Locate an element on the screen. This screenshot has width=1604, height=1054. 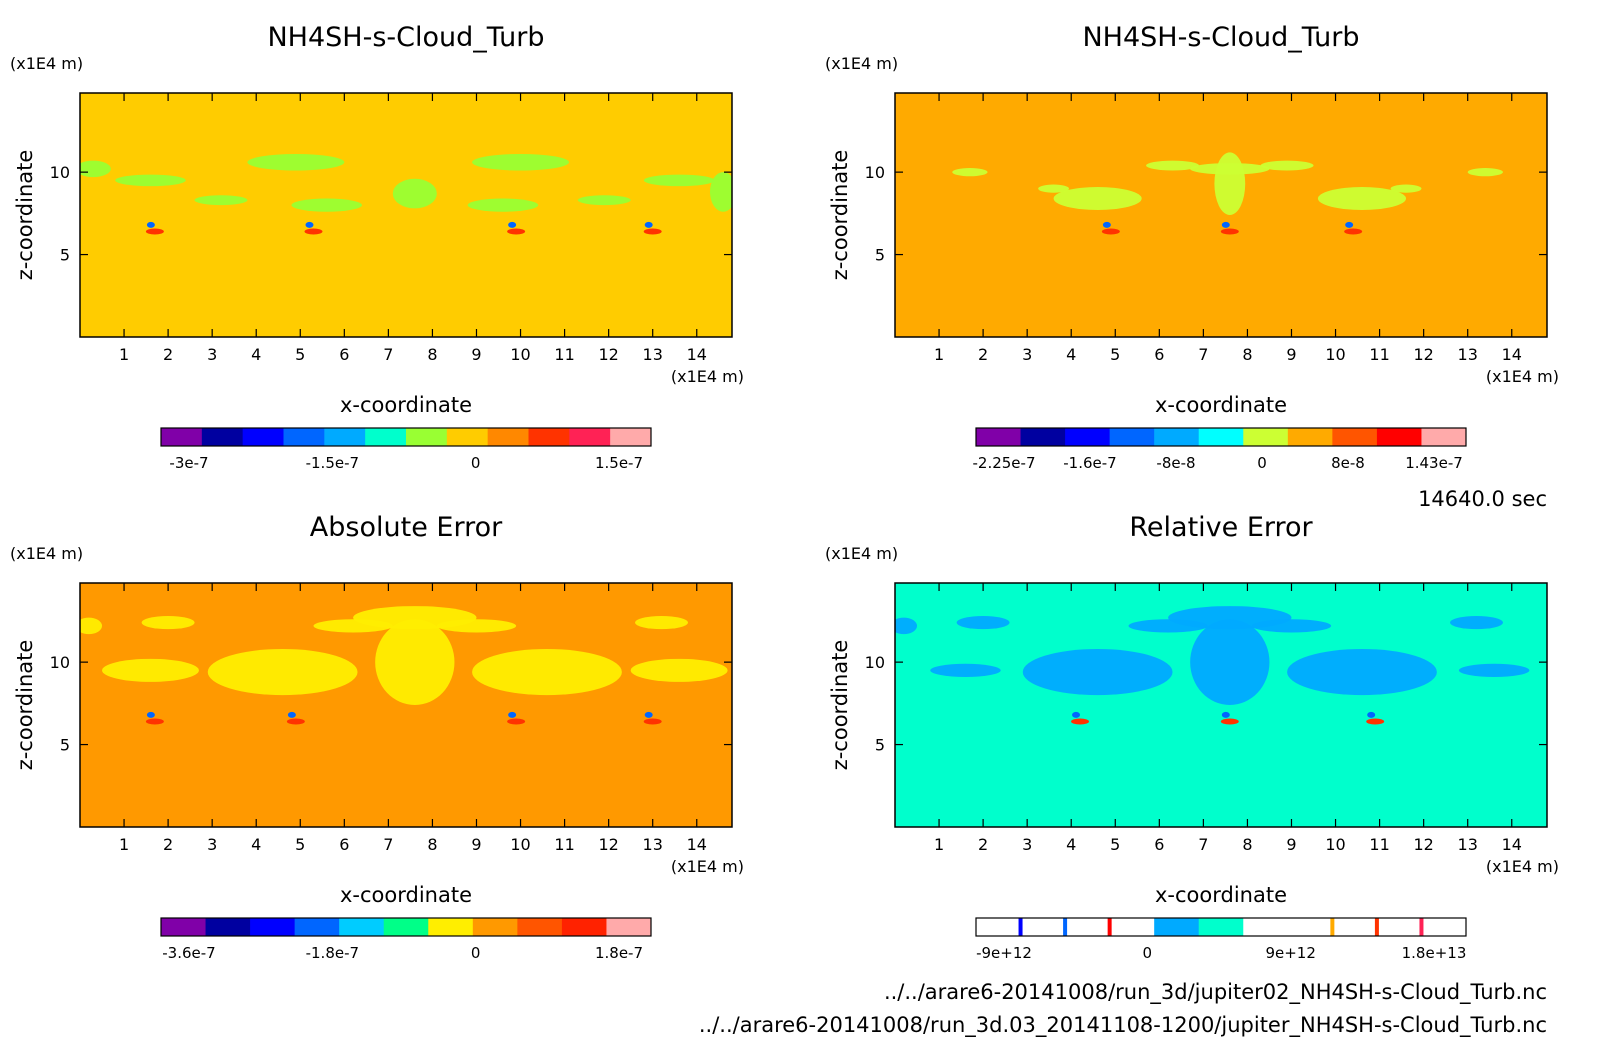
x-tick-label: 5 is located at coordinates (1115, 844).